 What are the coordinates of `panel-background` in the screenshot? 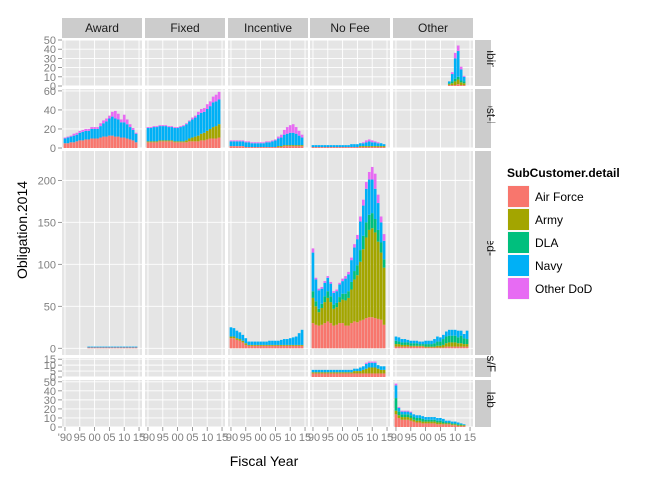 It's located at (102, 367).